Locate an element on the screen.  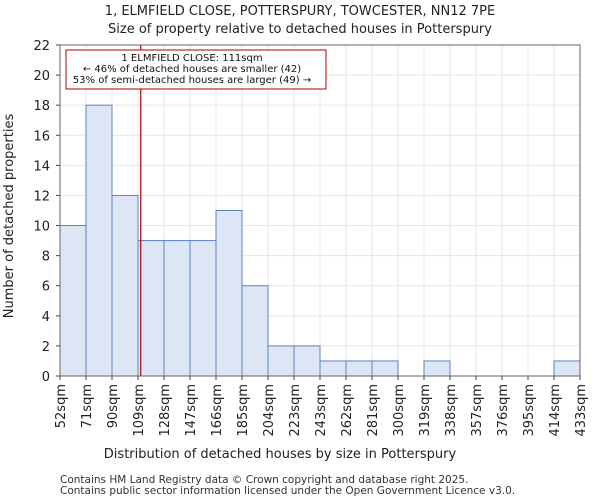
x-tick-label-4: 128sqm is located at coordinates (165, 410).